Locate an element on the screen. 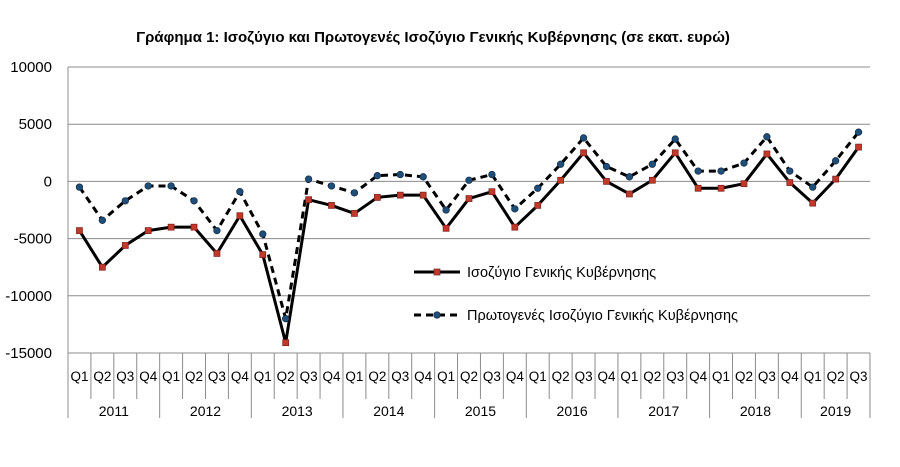  year-label-2015: 2015 is located at coordinates (480, 411).